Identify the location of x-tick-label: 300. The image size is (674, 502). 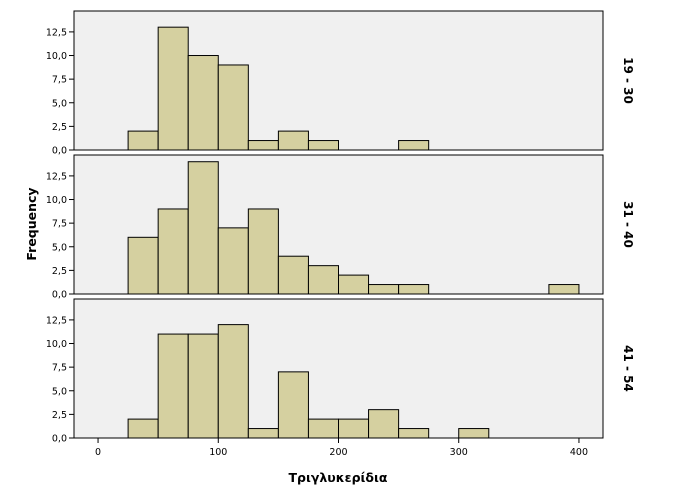
(459, 452).